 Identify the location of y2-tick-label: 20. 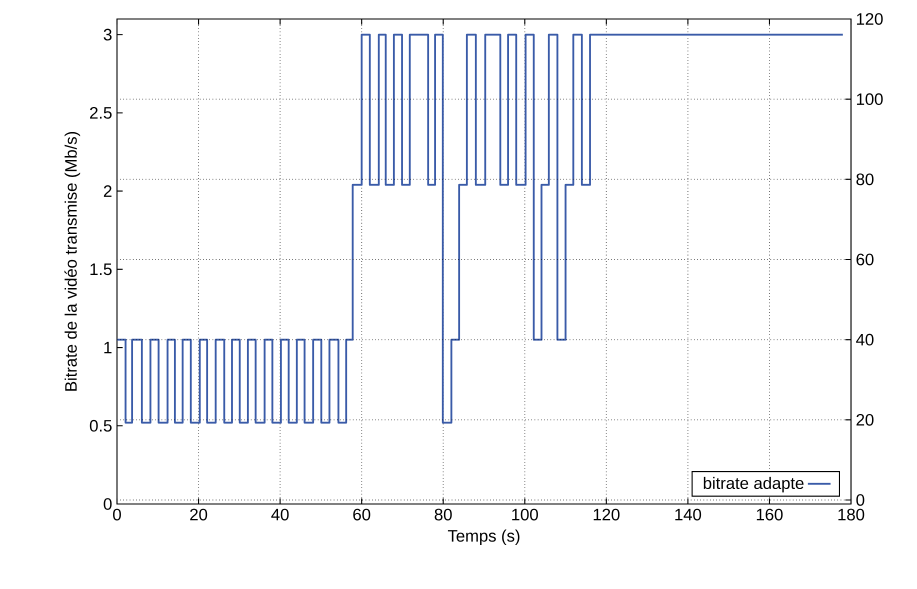
(865, 420).